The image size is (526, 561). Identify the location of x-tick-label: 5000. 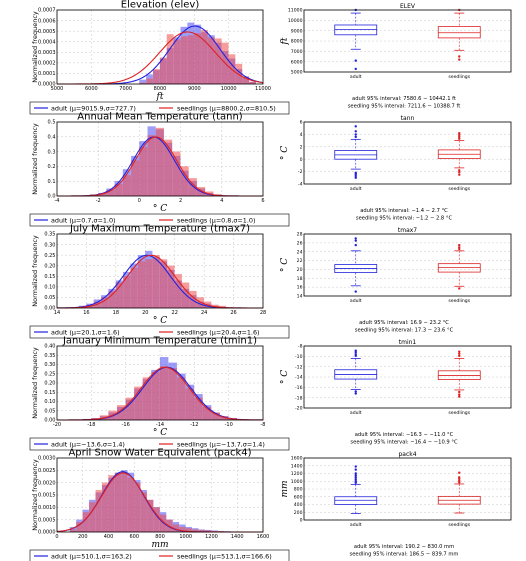
(57, 89).